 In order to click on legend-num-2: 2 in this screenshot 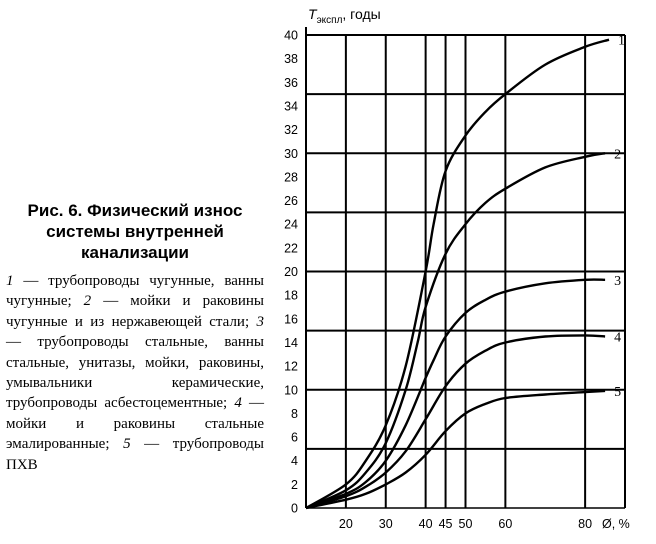, I will do `click(87, 301)`.